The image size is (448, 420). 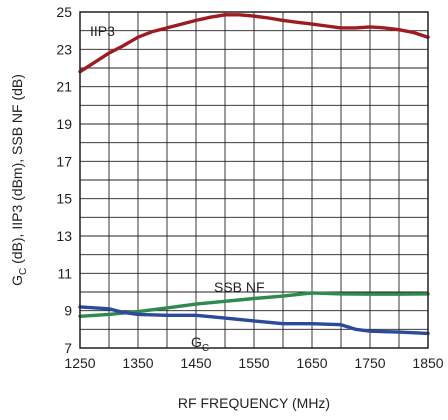 I want to click on y-tick-label-13: 13, so click(x=64, y=236).